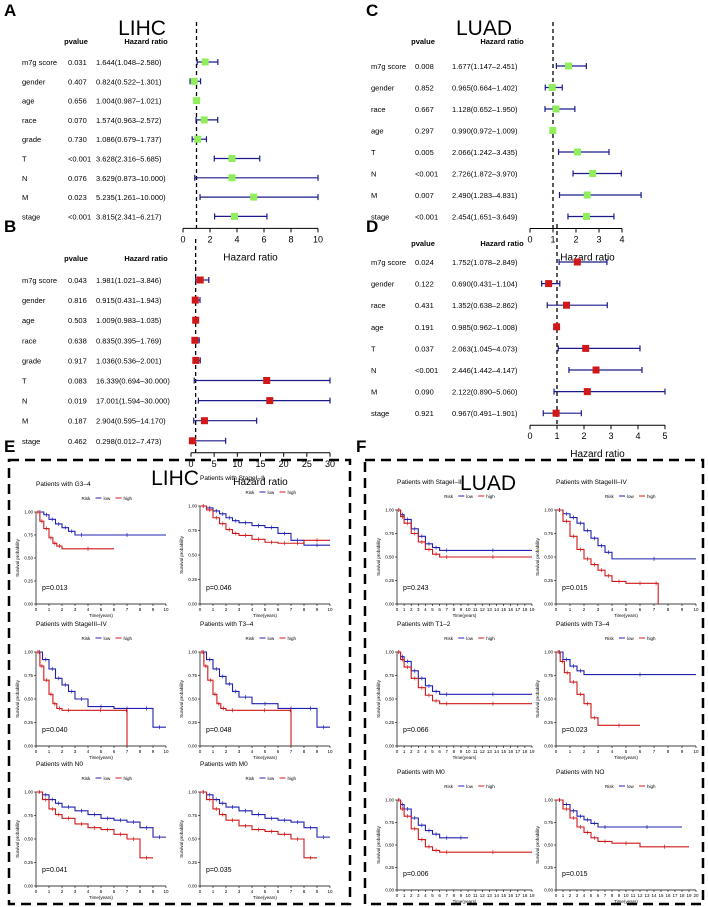  Describe the element at coordinates (424, 131) in the screenshot. I see `forest-row-pvalue: 0.297` at that location.